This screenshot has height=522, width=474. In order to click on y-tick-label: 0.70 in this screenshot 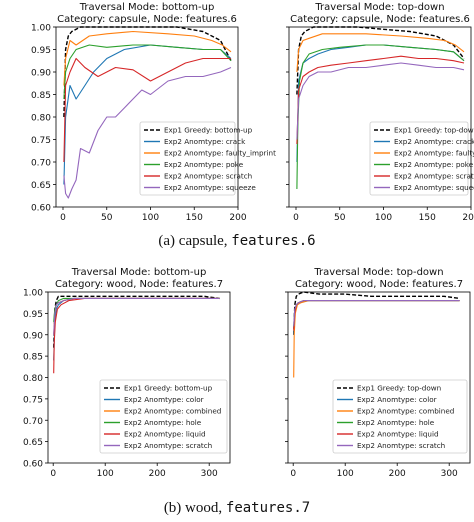, I will do `click(41, 164)`.